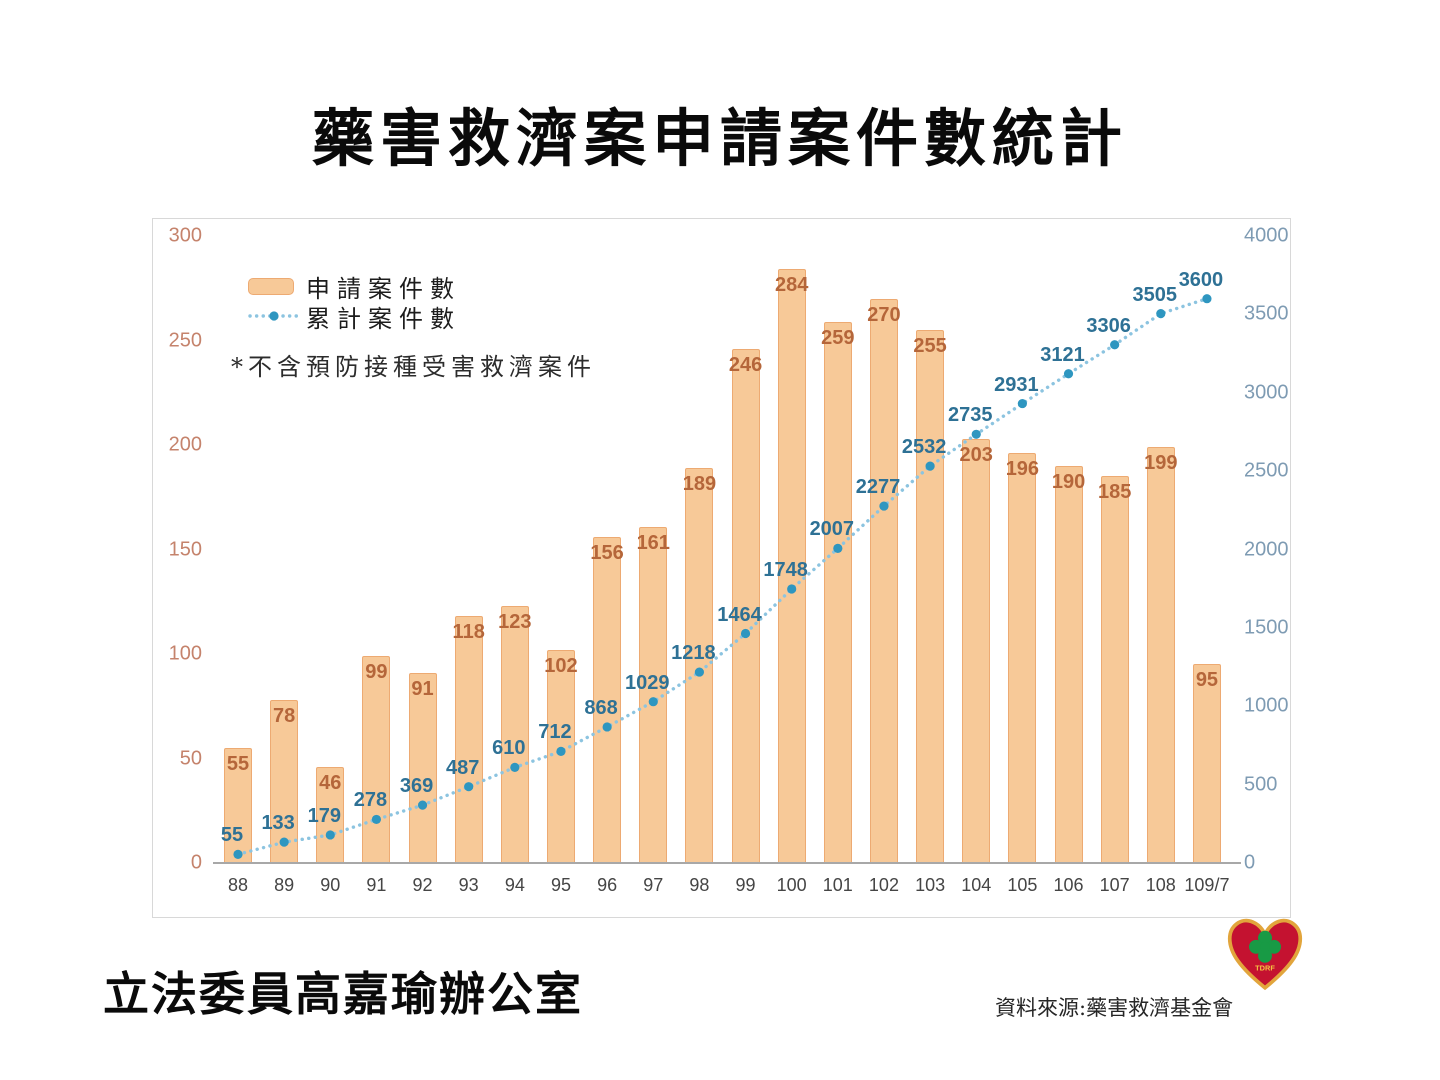 This screenshot has width=1440, height=1080. What do you see at coordinates (1265, 968) in the screenshot?
I see `logo-text: TDRF` at bounding box center [1265, 968].